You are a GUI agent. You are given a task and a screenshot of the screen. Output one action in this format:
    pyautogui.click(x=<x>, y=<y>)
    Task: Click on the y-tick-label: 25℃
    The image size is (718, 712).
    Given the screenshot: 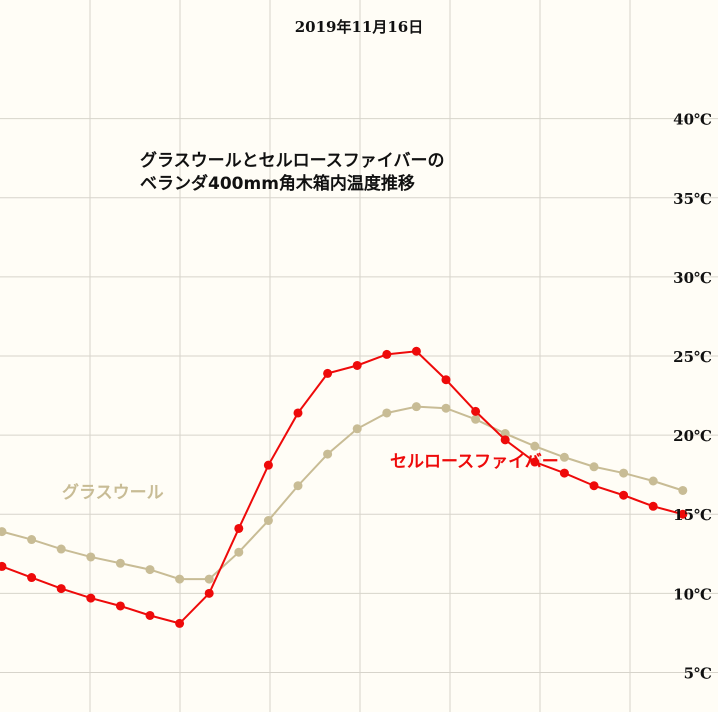 What is the action you would take?
    pyautogui.click(x=692, y=357)
    